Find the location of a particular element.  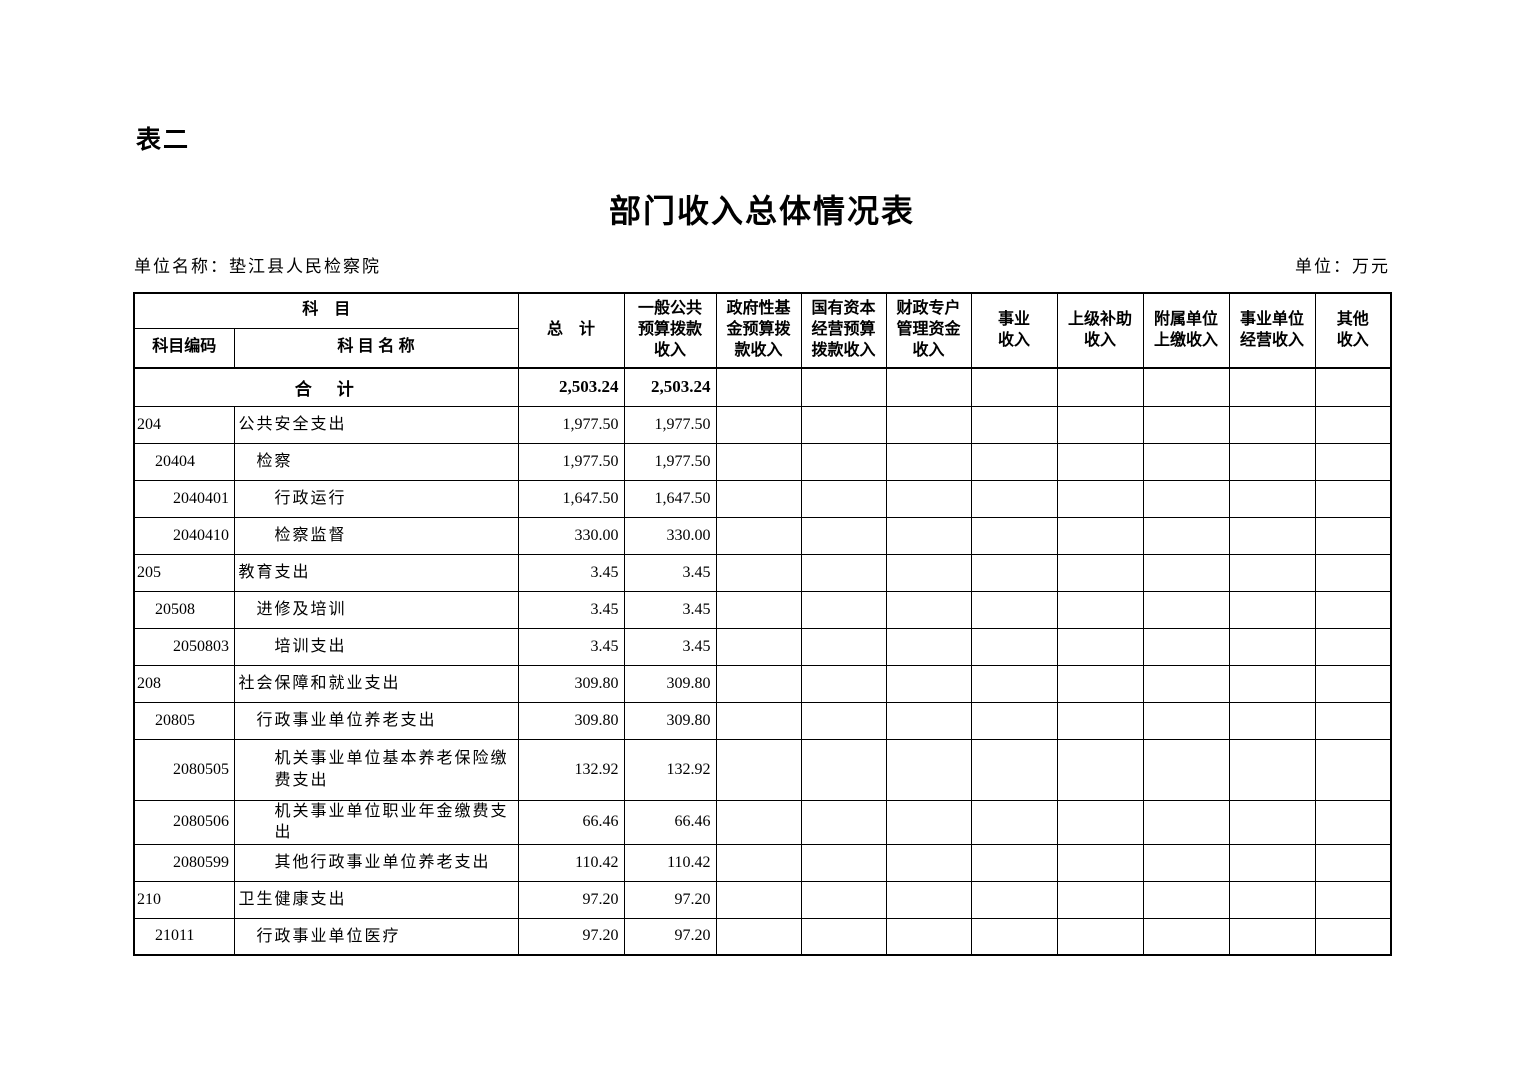

cell-name: 机关事业单位职业年金缴费支出 is located at coordinates (376, 822).